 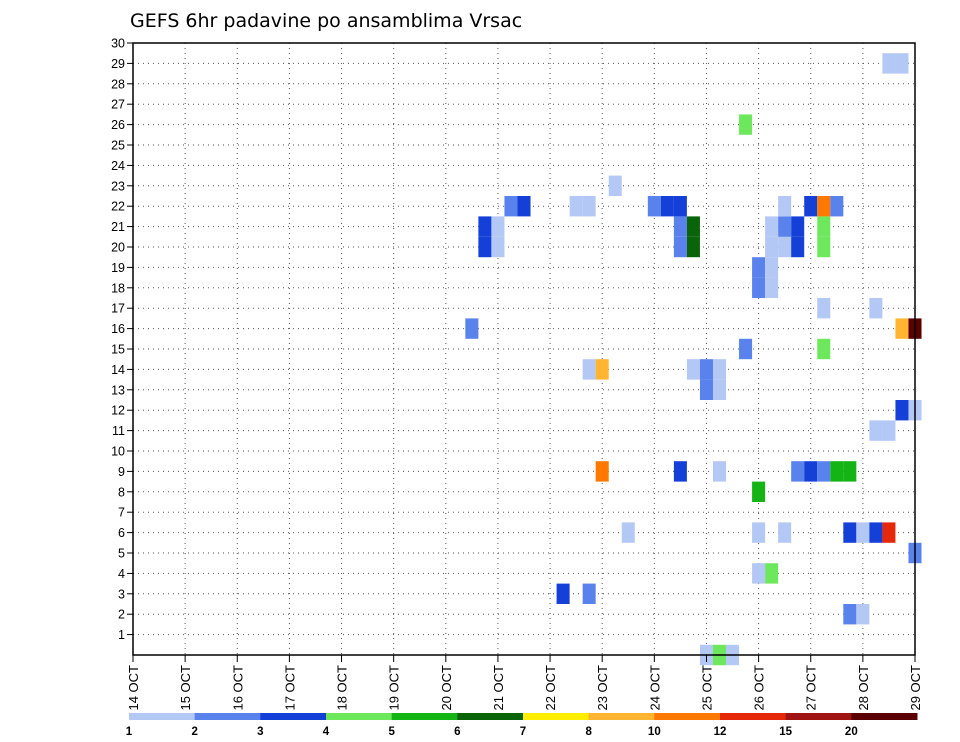 I want to click on y-tick-label: 21, so click(x=118, y=227).